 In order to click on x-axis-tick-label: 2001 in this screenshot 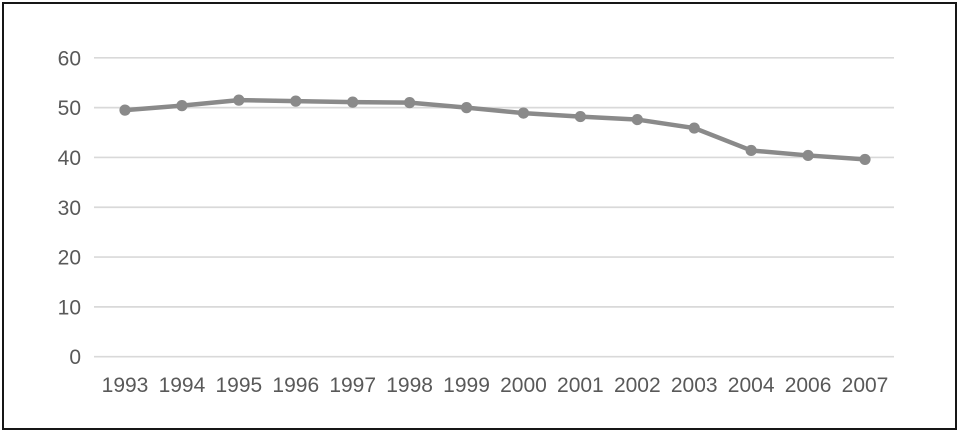, I will do `click(580, 385)`.